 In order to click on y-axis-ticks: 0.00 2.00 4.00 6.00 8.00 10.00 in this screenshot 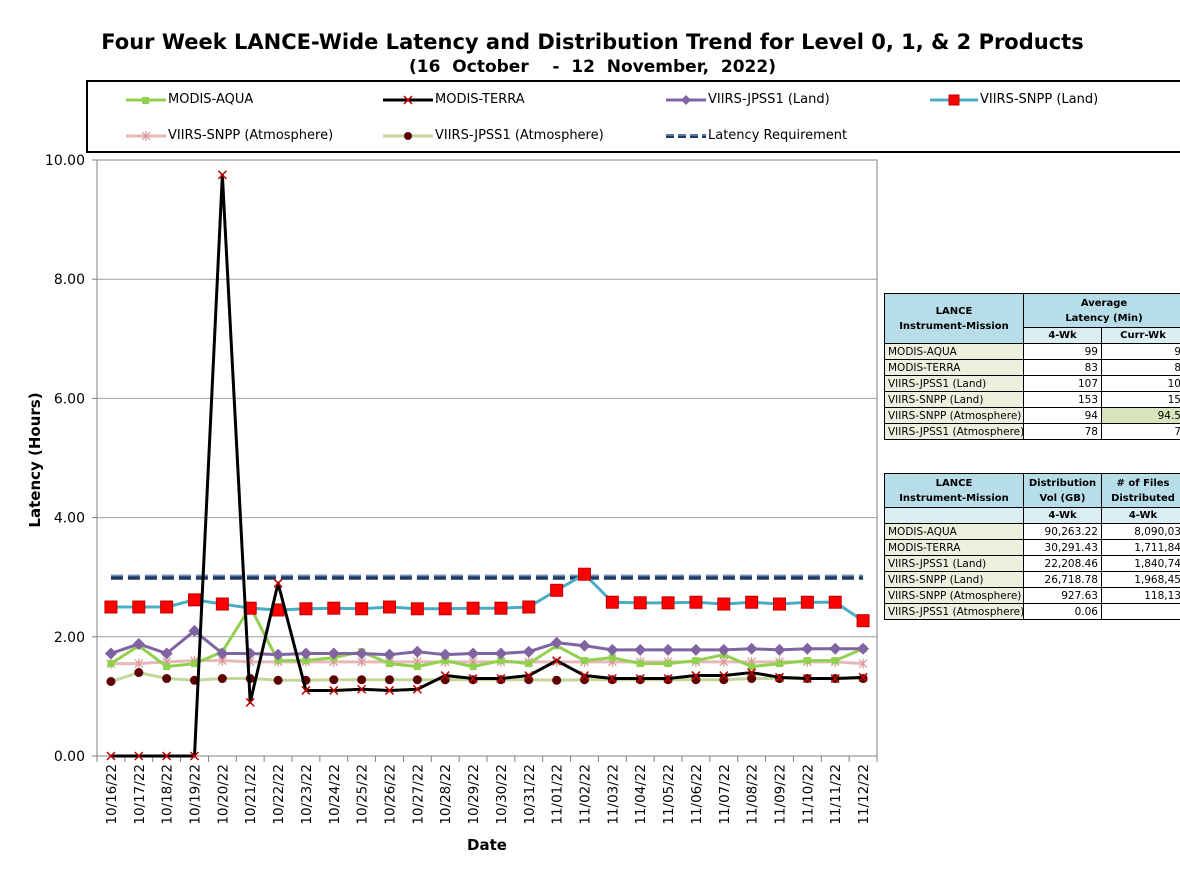, I will do `click(71, 459)`.